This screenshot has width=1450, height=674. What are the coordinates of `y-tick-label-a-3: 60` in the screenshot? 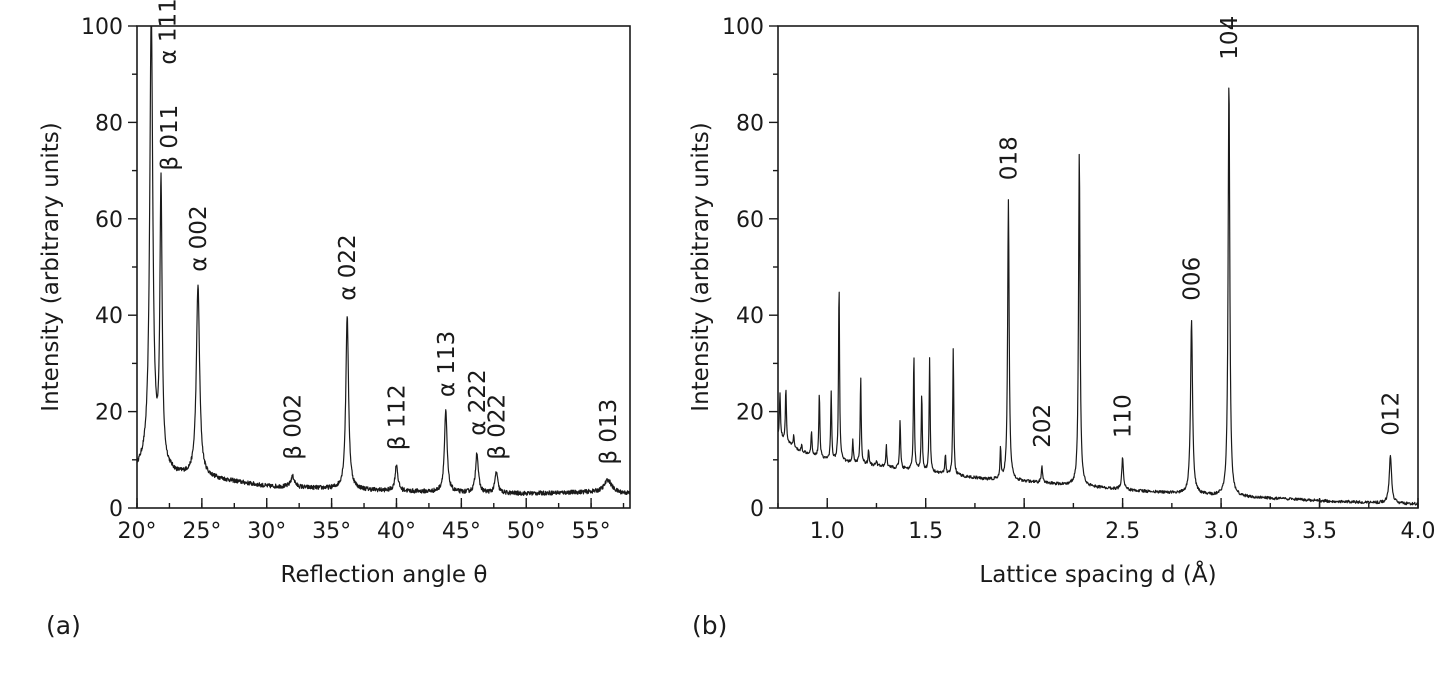 It's located at (109, 220).